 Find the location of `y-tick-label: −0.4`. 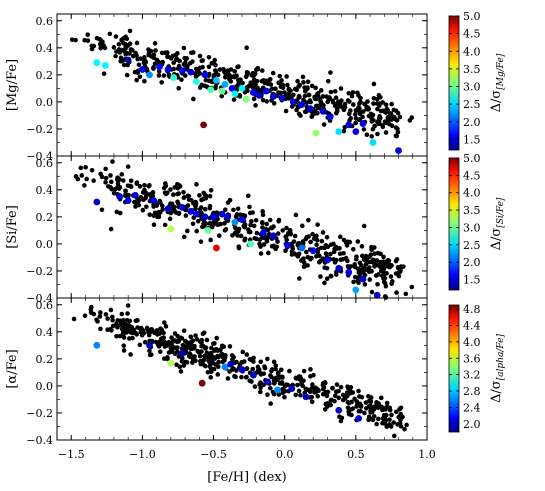

y-tick-label: −0.4 is located at coordinates (39, 440).